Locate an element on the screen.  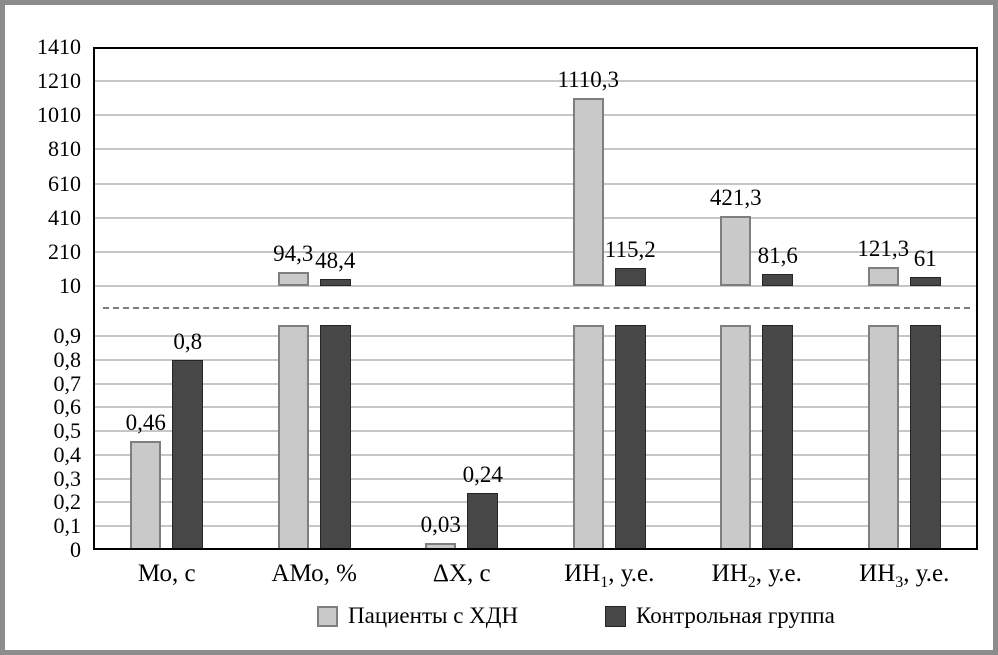
legend-item-control: Контрольная группа is located at coordinates (720, 616).